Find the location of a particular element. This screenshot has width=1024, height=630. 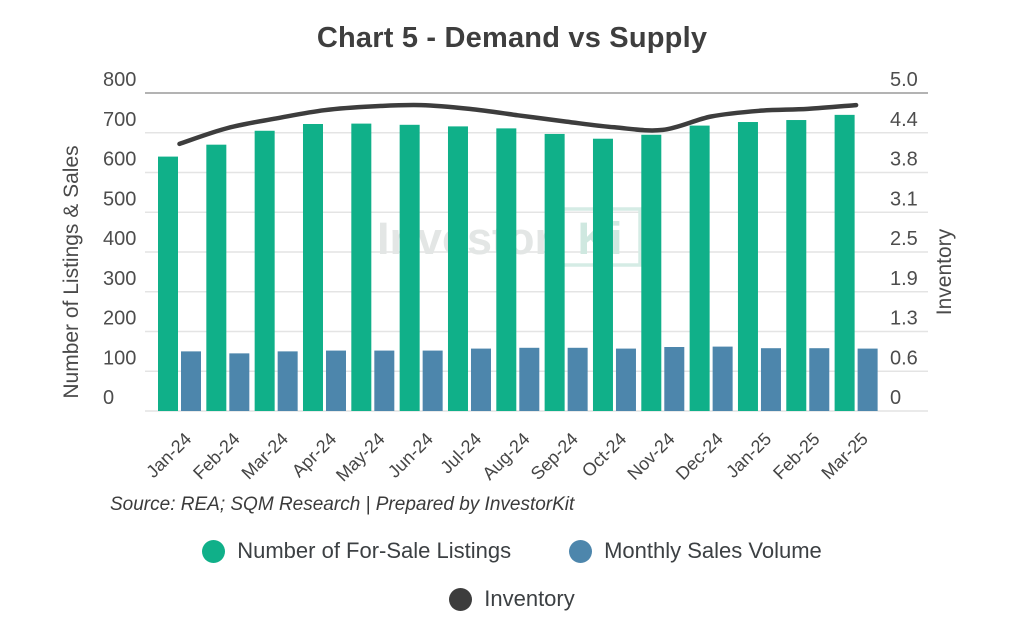

x-axis-tick: Mar-24 is located at coordinates (265, 456).